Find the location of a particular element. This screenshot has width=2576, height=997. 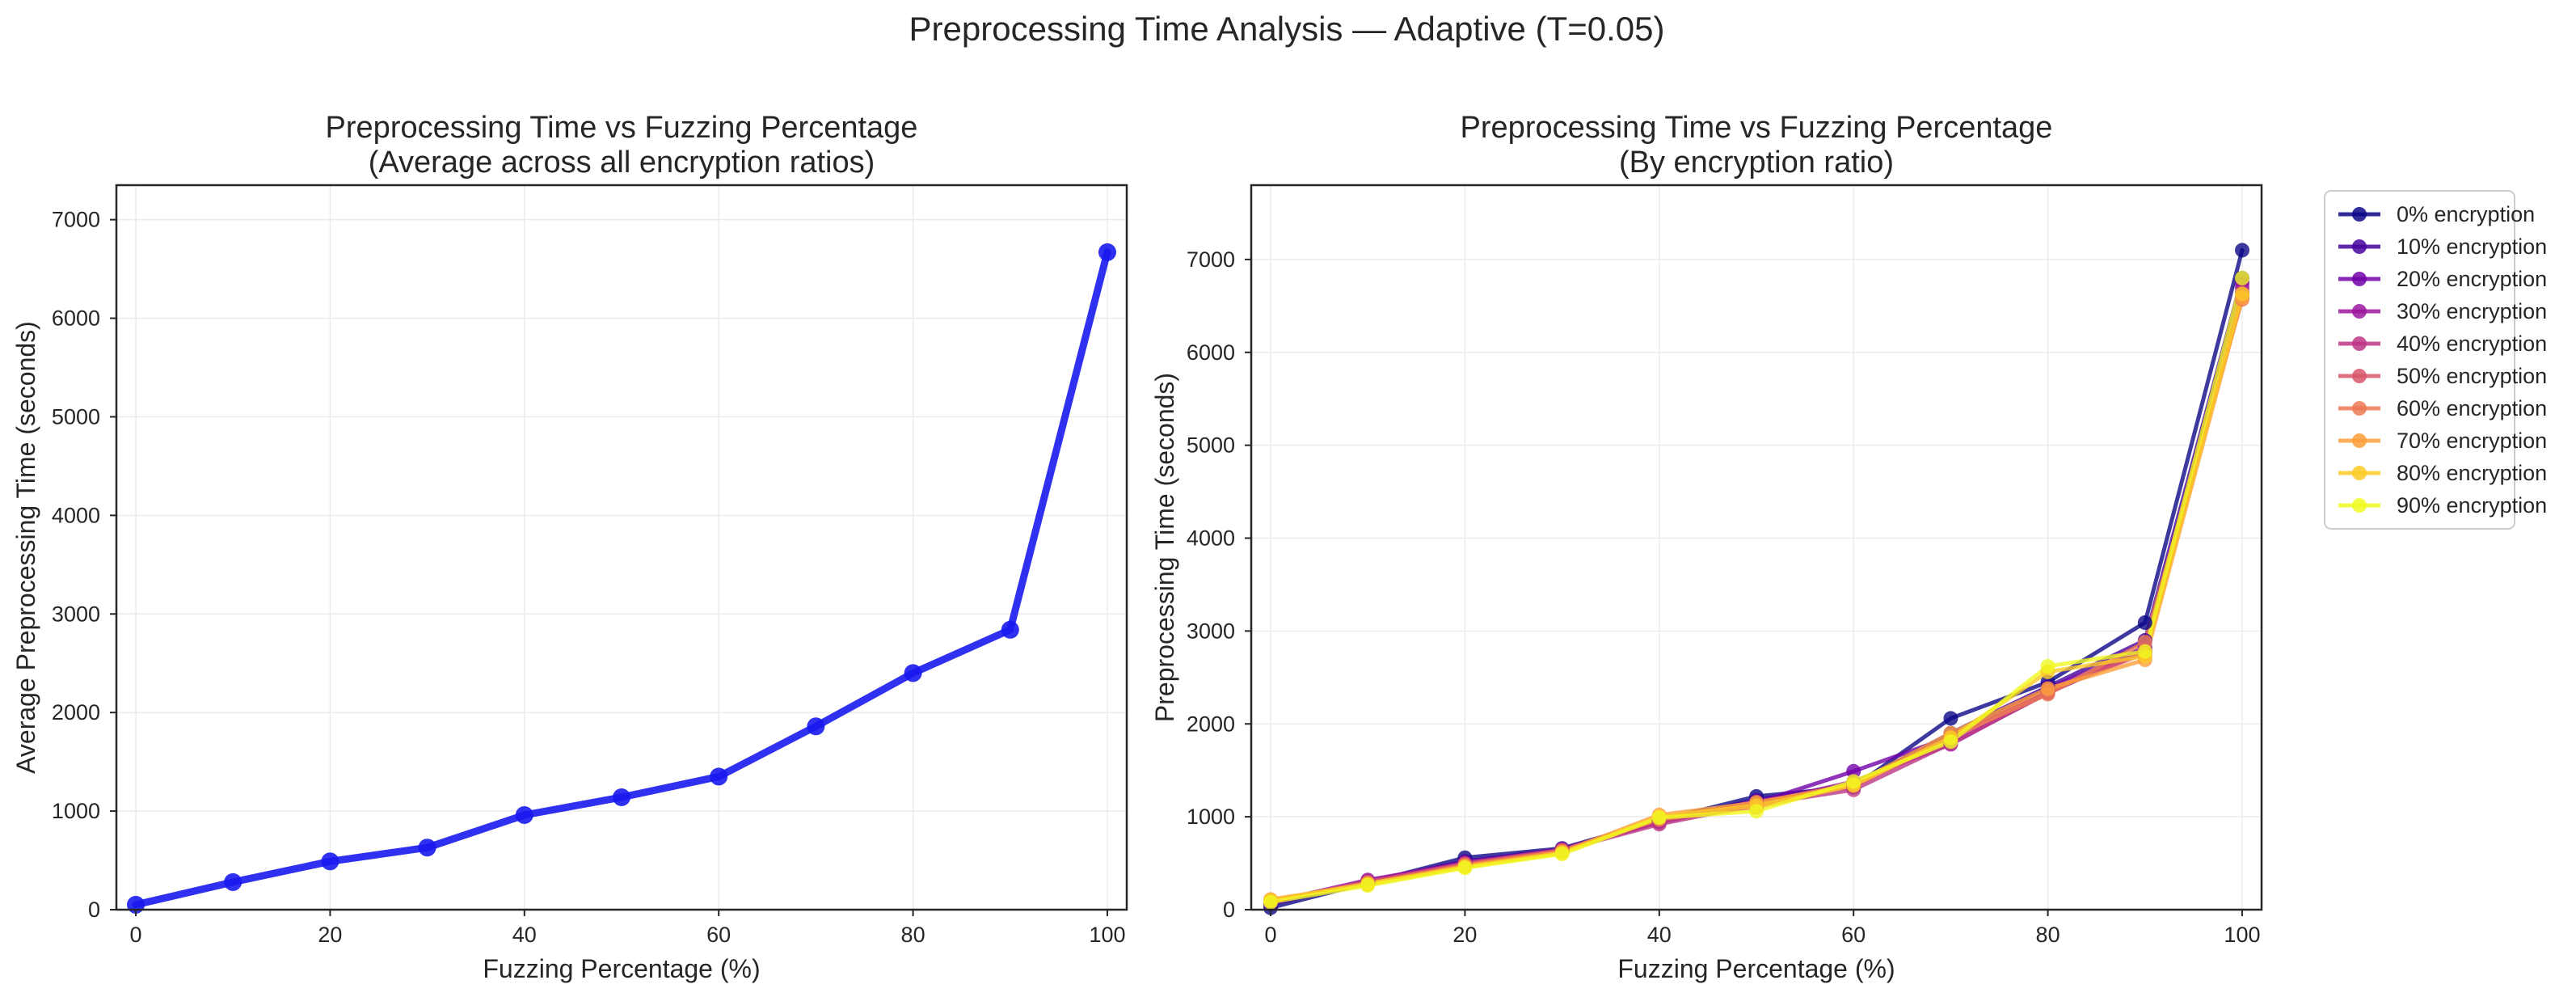

legend-entry-label: 80% encryption is located at coordinates (2472, 473).